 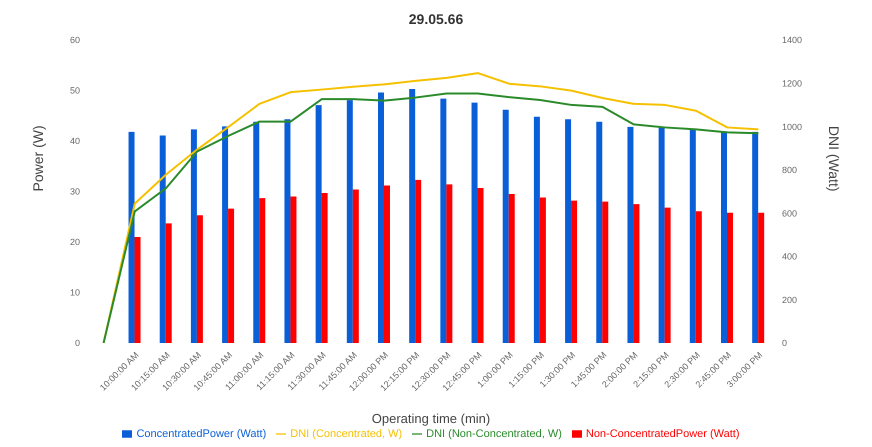 What do you see at coordinates (75, 91) in the screenshot?
I see `y-tick-label: 50` at bounding box center [75, 91].